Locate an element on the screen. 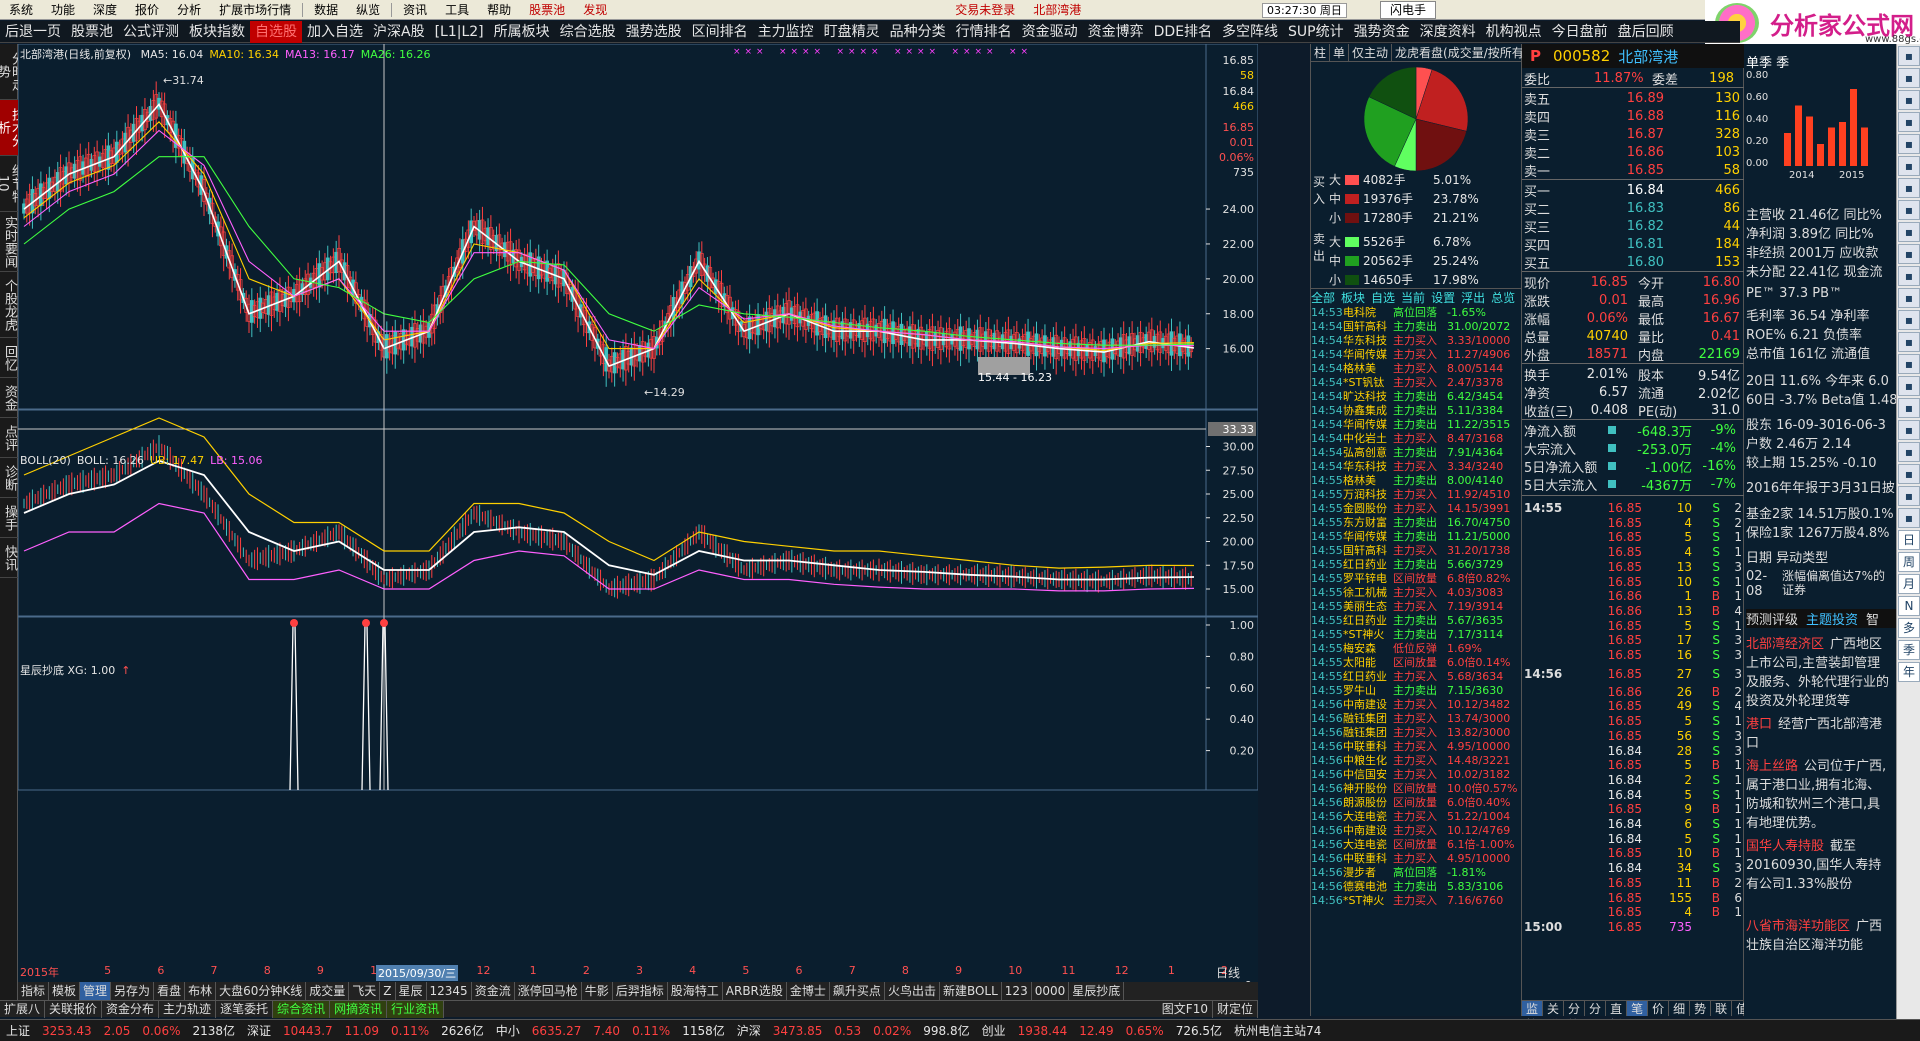  extension-tab: 扩展八 is located at coordinates (23, 1009).